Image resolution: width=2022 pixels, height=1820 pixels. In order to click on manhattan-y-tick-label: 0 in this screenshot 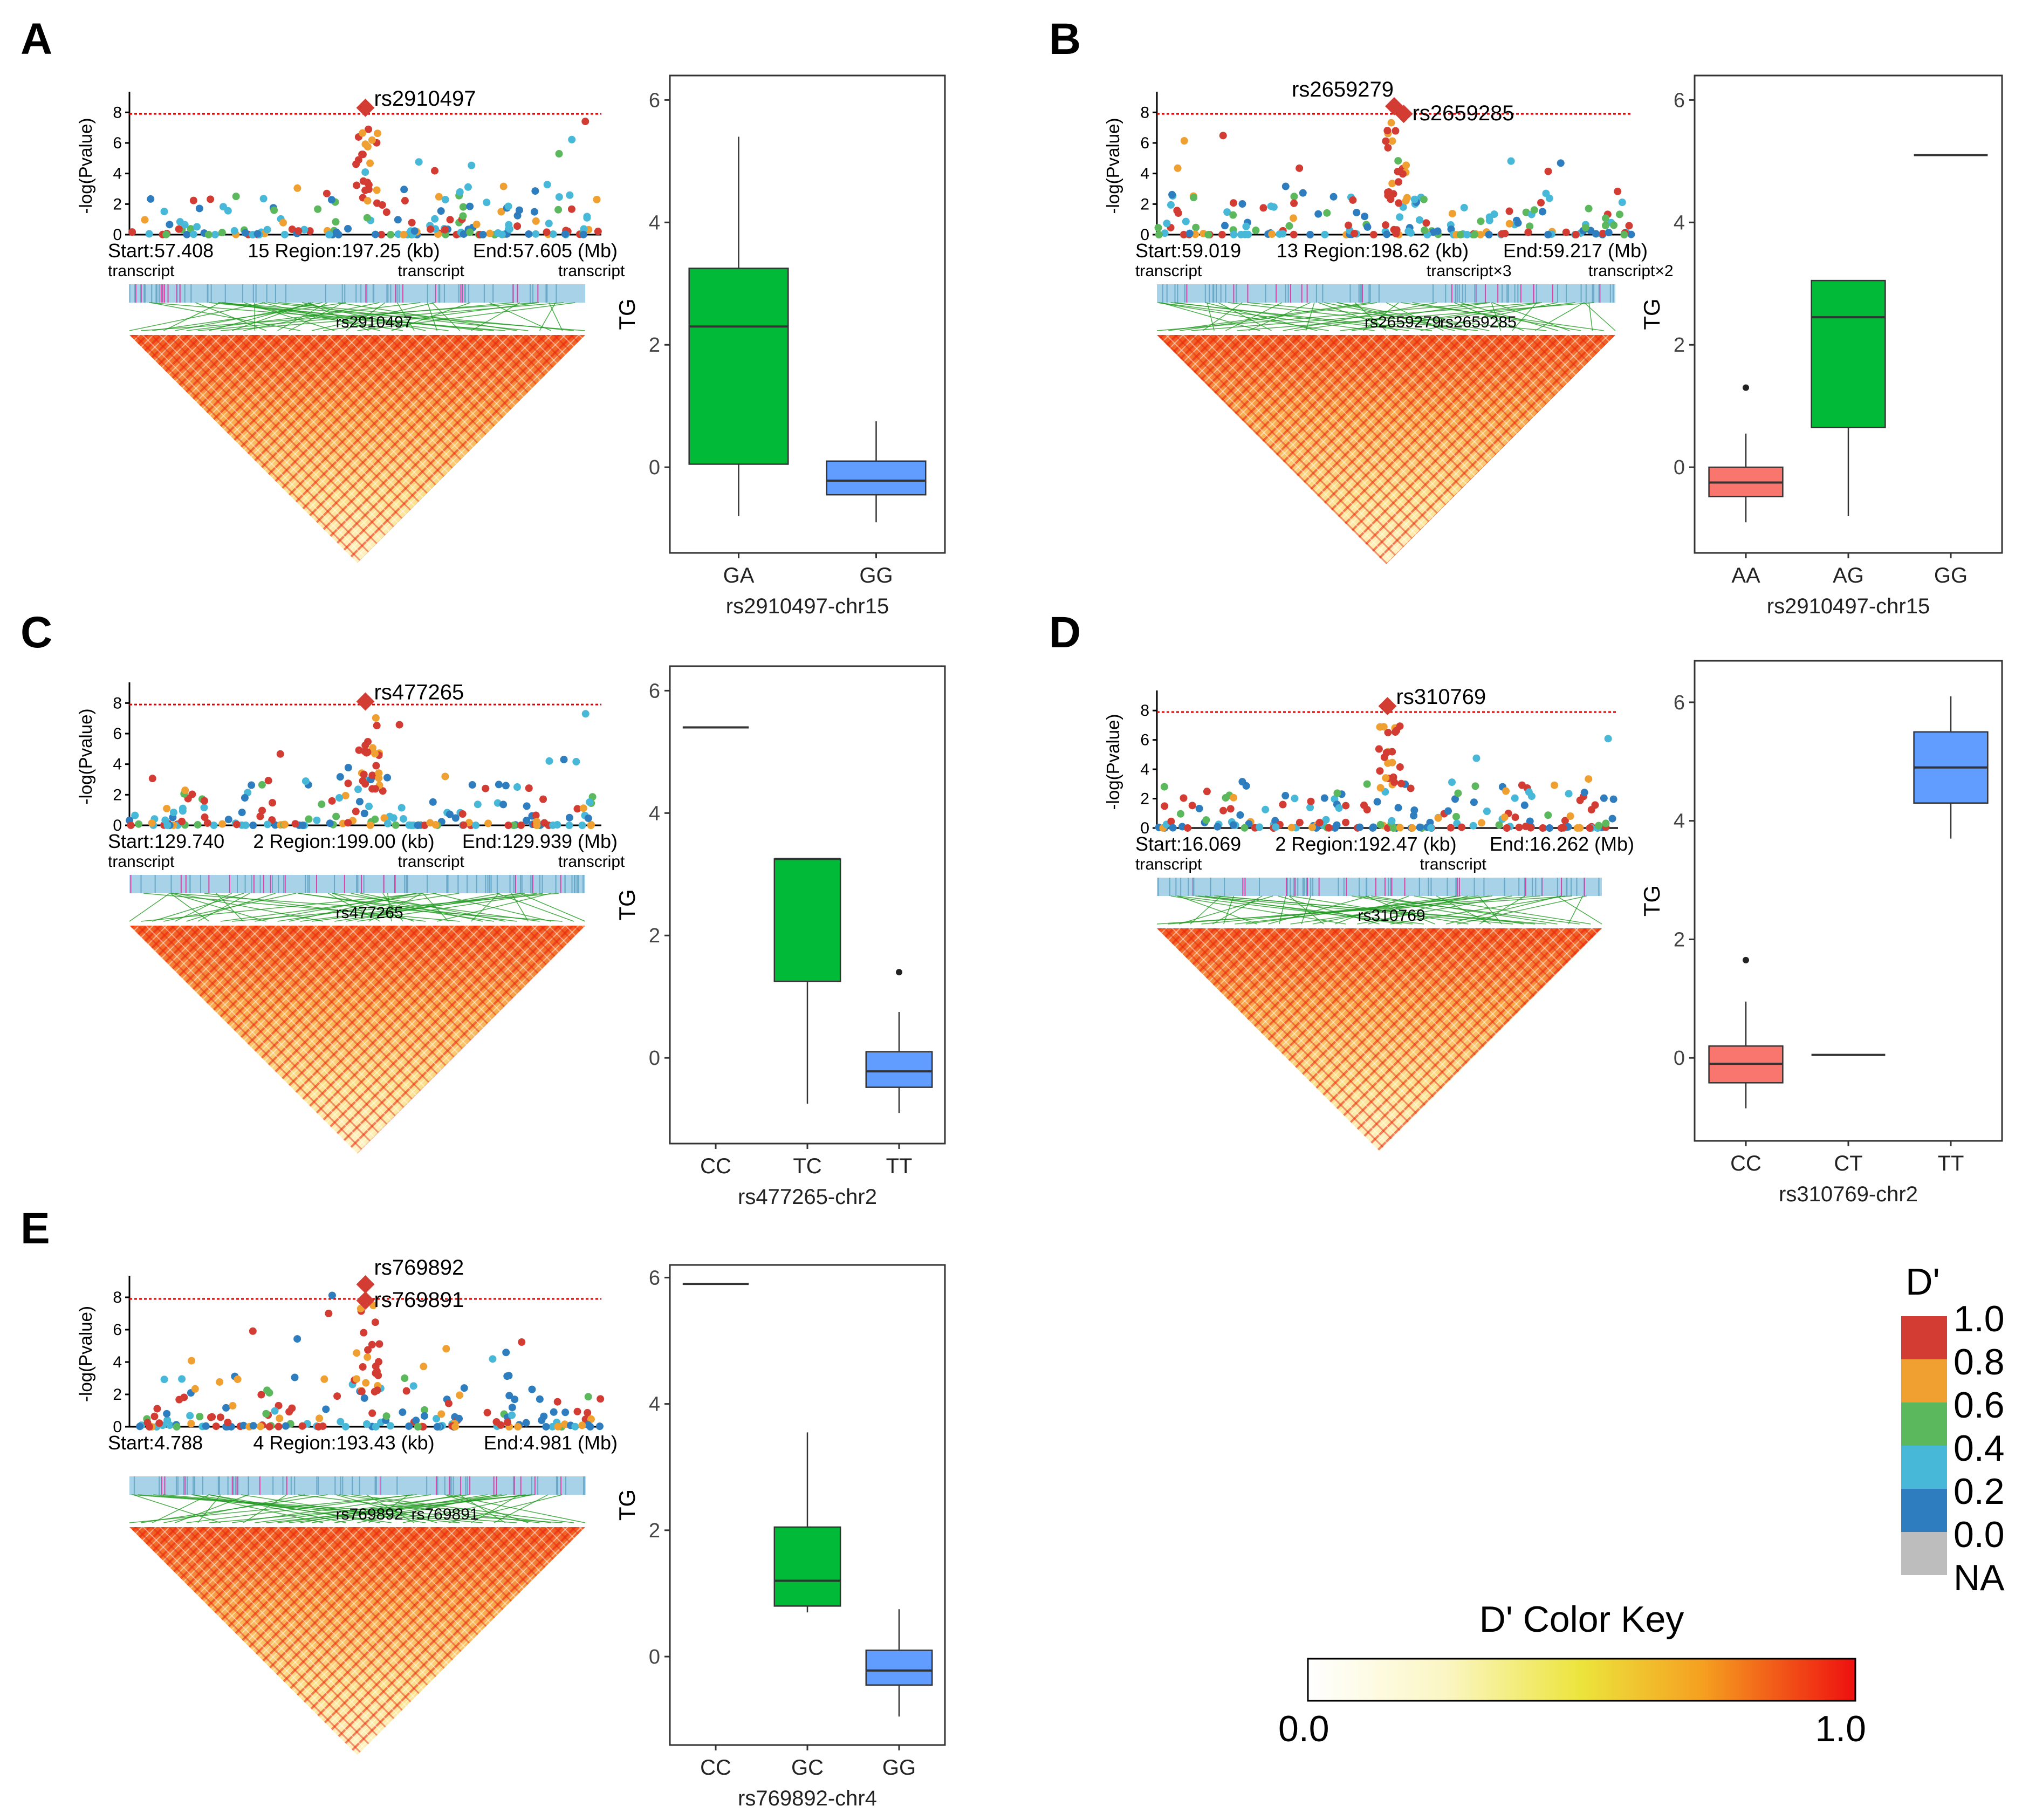, I will do `click(1144, 235)`.